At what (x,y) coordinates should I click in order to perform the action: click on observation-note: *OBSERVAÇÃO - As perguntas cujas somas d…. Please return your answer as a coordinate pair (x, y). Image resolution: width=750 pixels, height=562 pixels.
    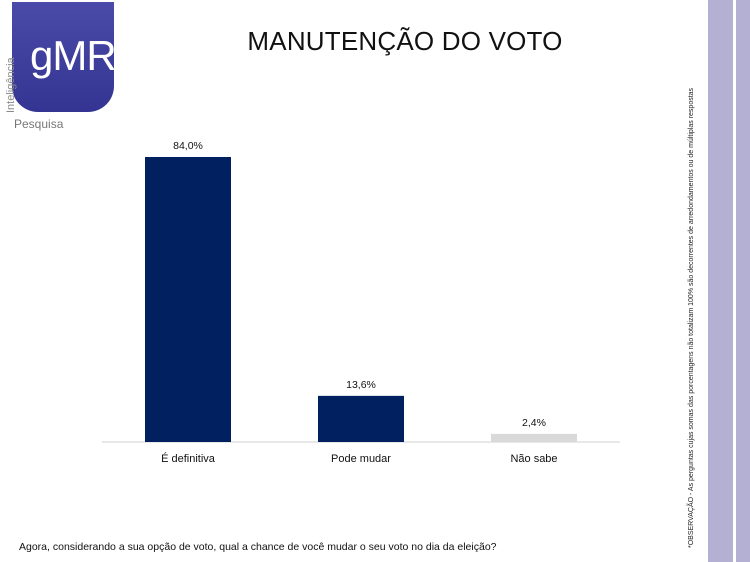
    Looking at the image, I should click on (691, 317).